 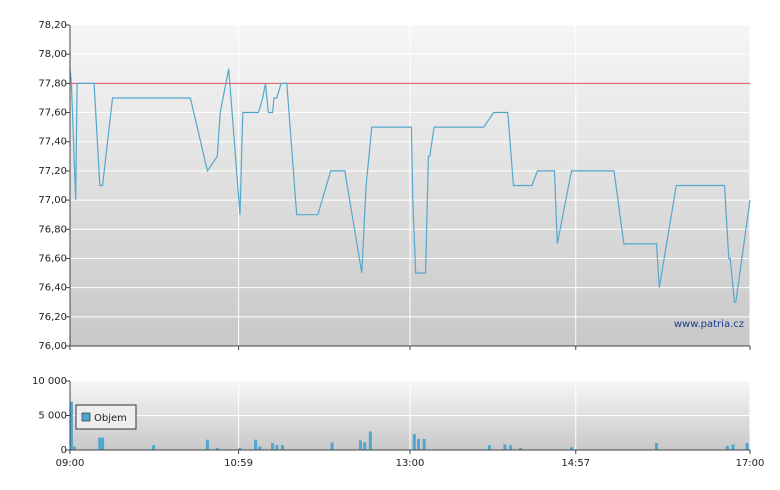 I want to click on y-tick-label: 76,00, so click(x=52, y=346).